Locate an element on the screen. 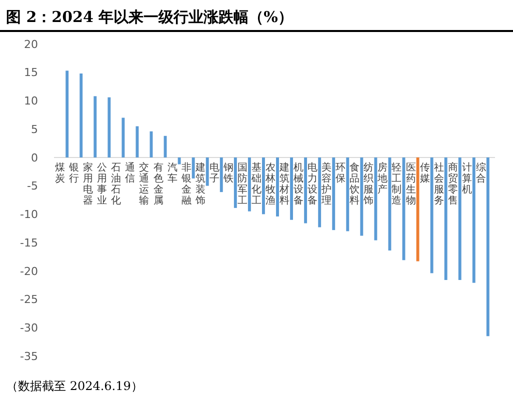 Image resolution: width=513 pixels, height=400 pixels. y-tick-label: -15 is located at coordinates (29, 243).